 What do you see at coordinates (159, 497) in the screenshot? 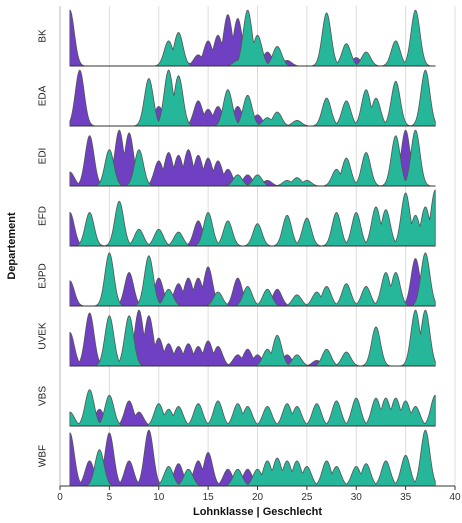
I see `x-tick-label: 10` at bounding box center [159, 497].